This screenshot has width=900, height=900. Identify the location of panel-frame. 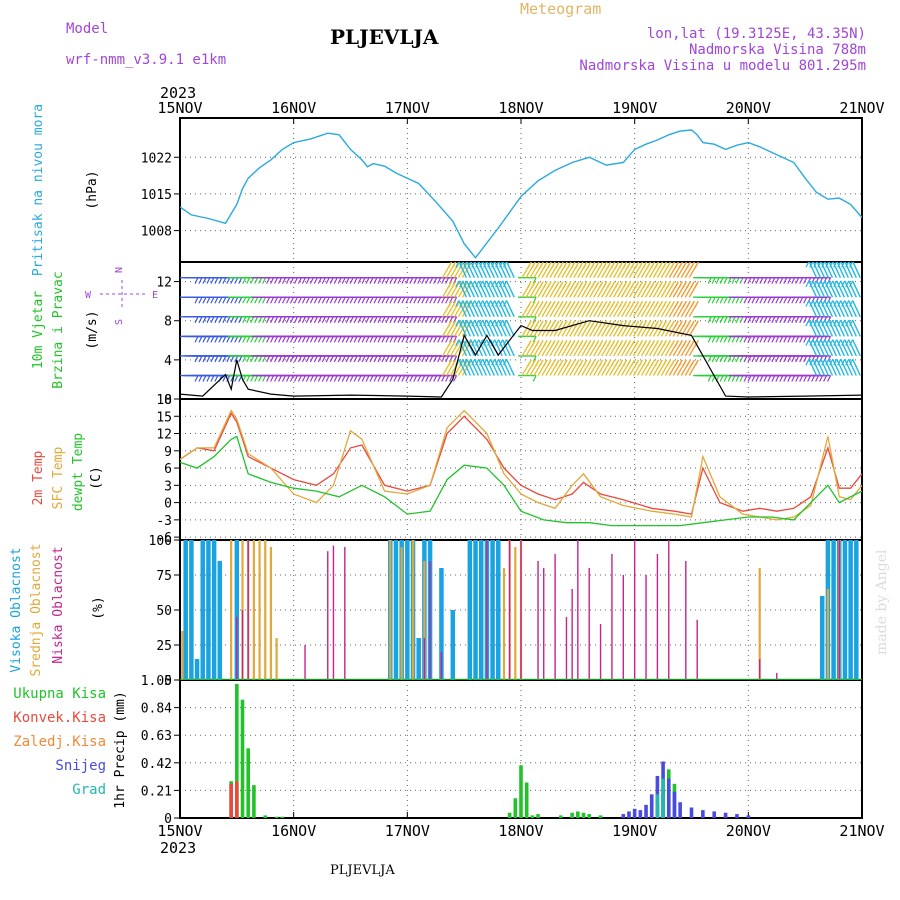
(521, 190).